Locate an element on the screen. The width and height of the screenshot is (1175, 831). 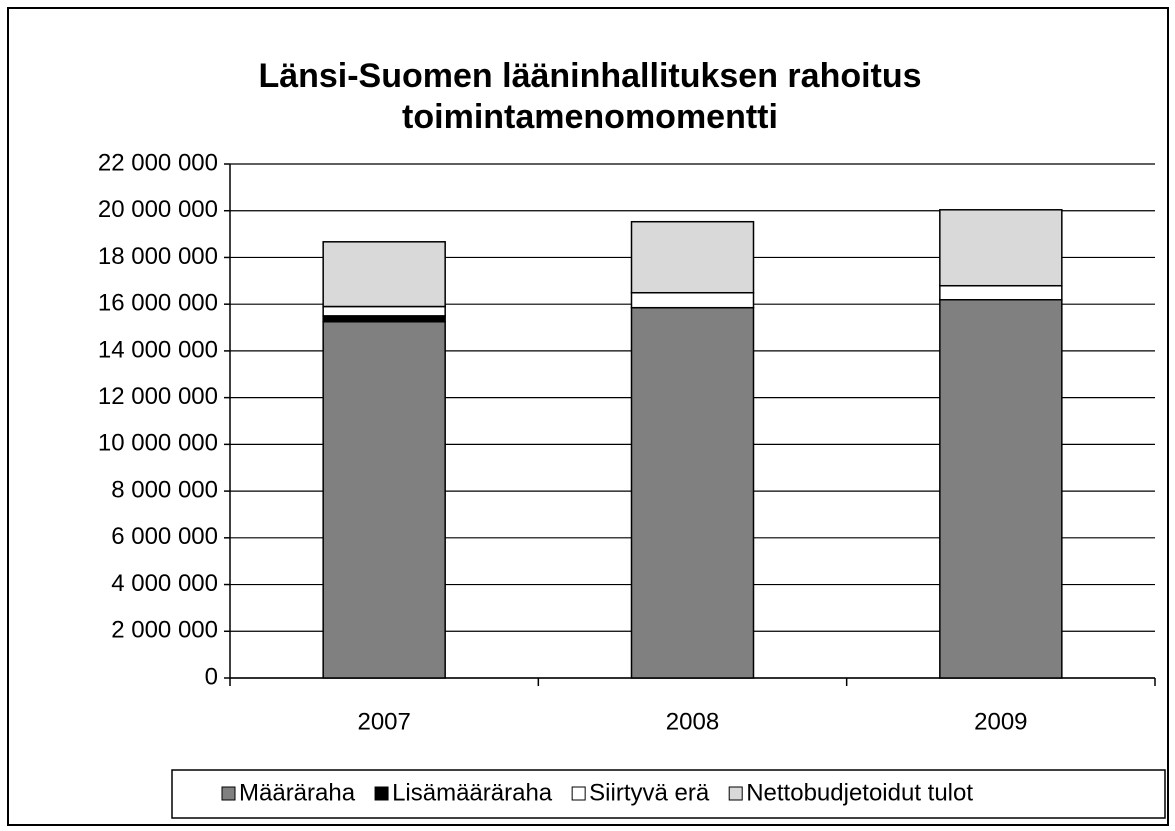
y-tick-label: 18 000 000 is located at coordinates (158, 256).